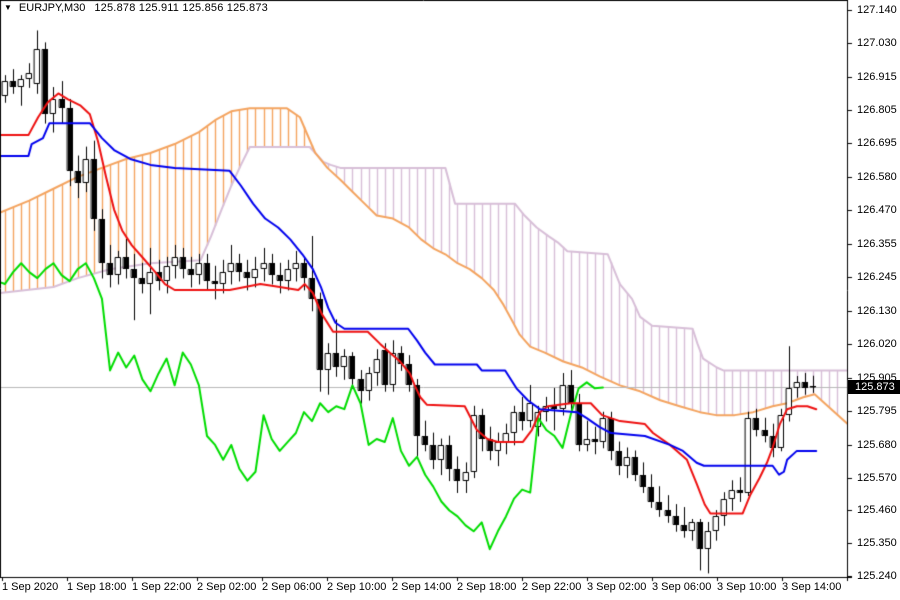  I want to click on symbol-marker-icon: ▼, so click(8, 7).